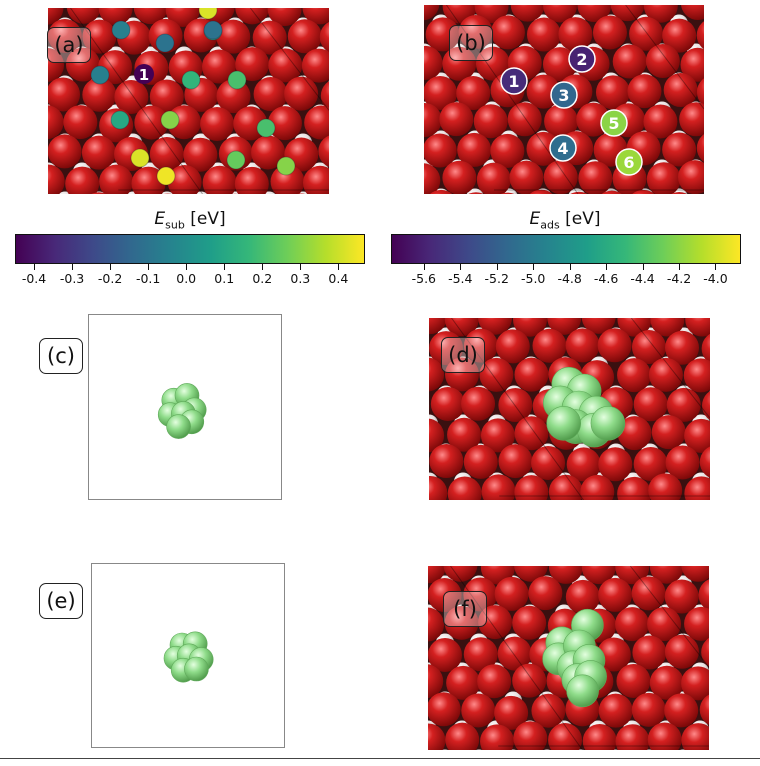 The width and height of the screenshot is (760, 766). Describe the element at coordinates (69, 45) in the screenshot. I see `panel-a-label: (a)` at that location.